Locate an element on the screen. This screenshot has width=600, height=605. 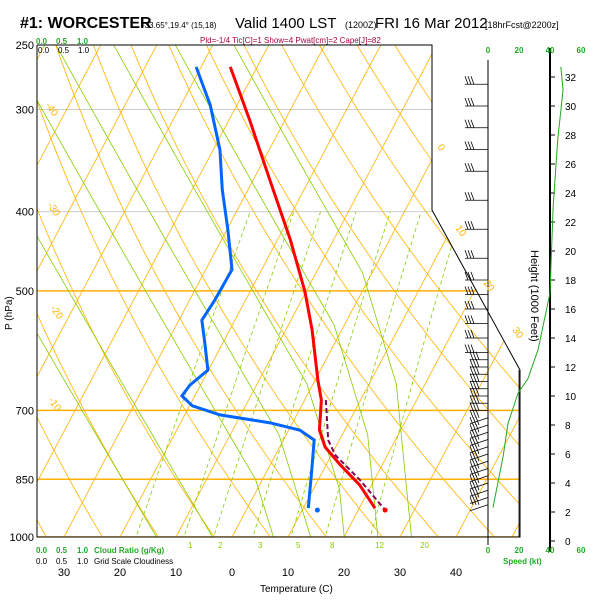
parcel-line is located at coordinates (355, 455).